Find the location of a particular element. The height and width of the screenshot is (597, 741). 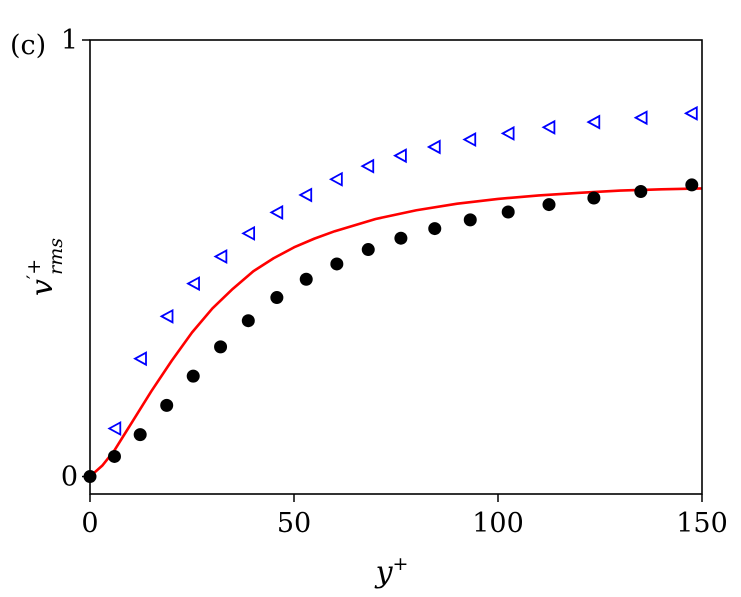

y-axis-label-sup: ′+ is located at coordinates (34, 269).